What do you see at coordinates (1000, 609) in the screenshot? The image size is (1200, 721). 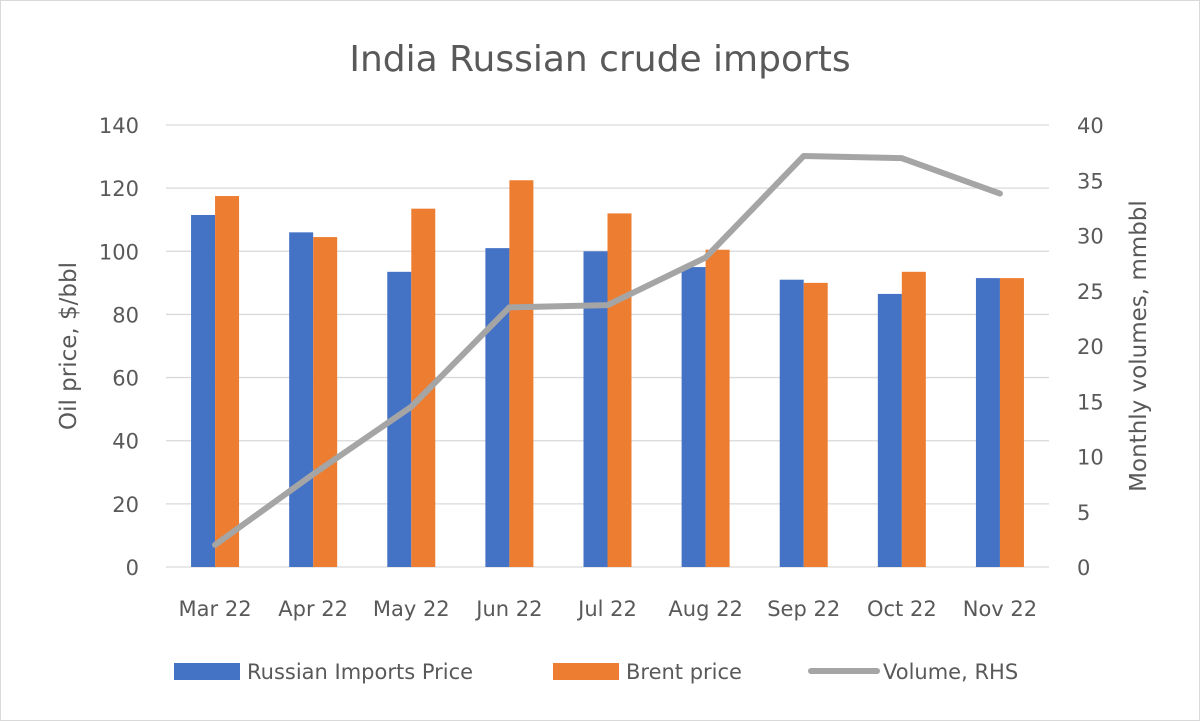 I see `x-tick-label: Nov 22` at bounding box center [1000, 609].